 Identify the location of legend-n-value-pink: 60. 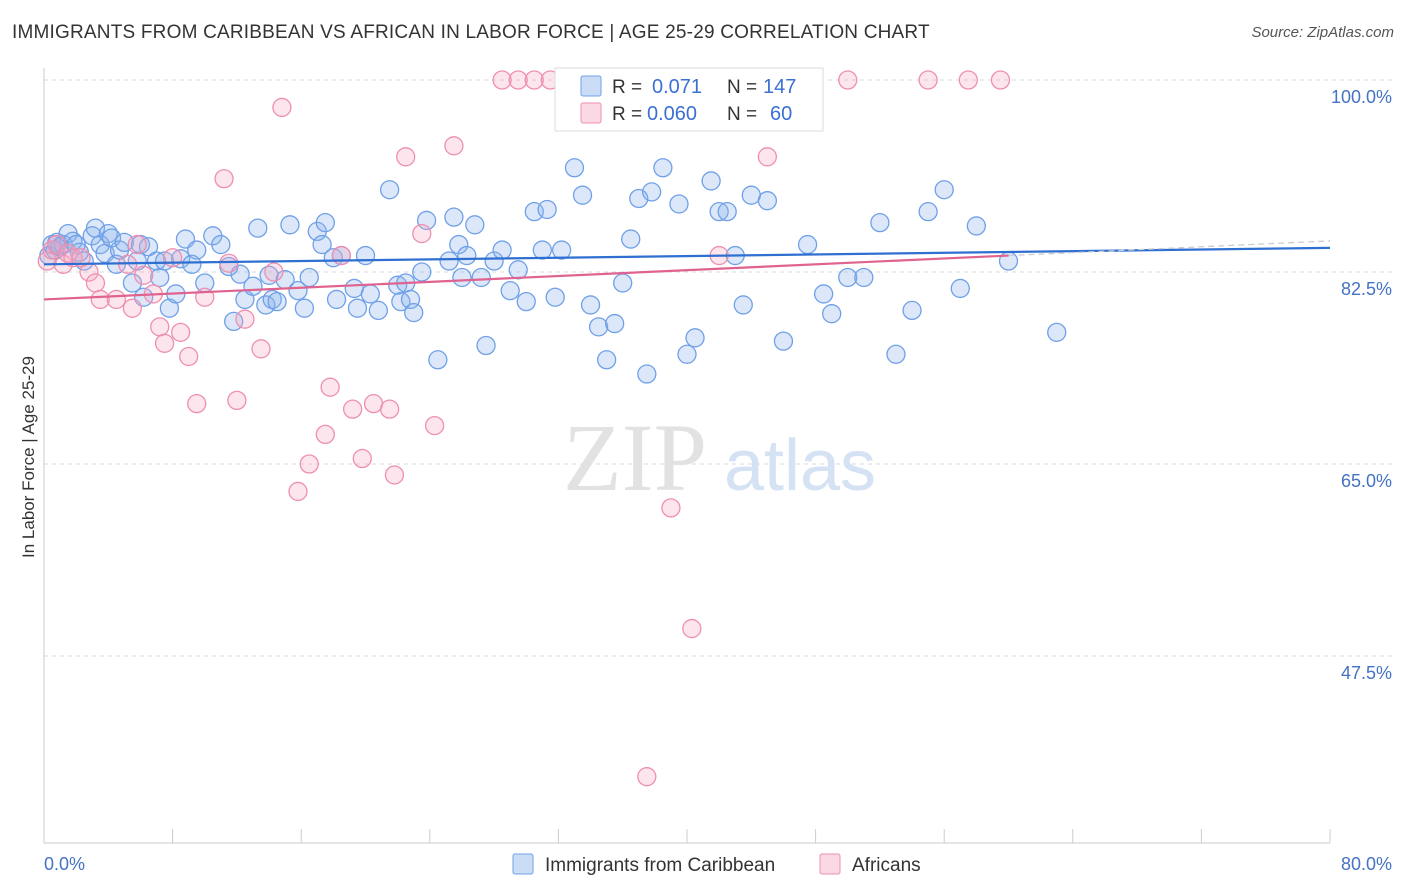
(781, 114).